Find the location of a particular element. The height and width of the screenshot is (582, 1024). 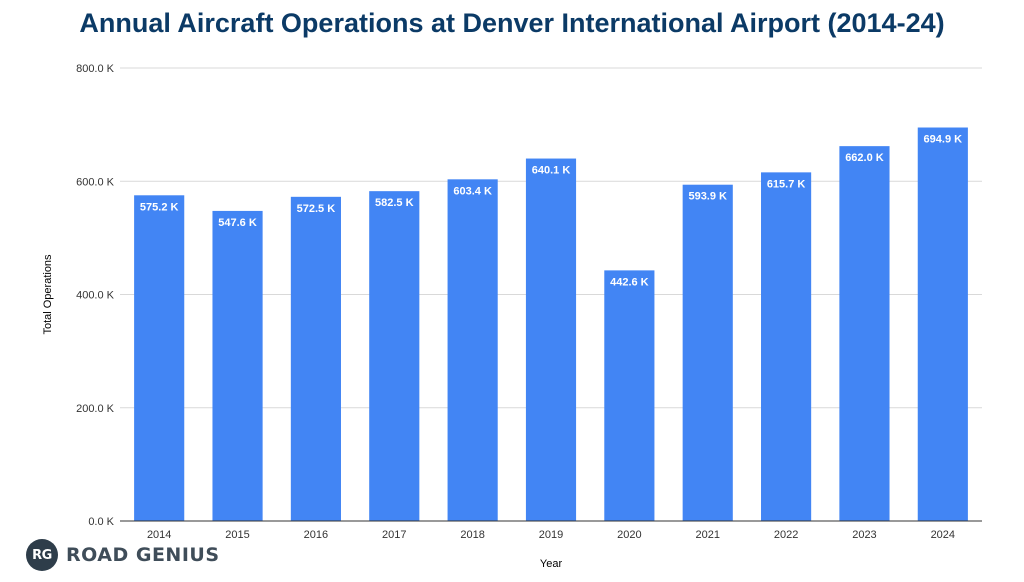

x-tick-label: 2024 is located at coordinates (943, 535).